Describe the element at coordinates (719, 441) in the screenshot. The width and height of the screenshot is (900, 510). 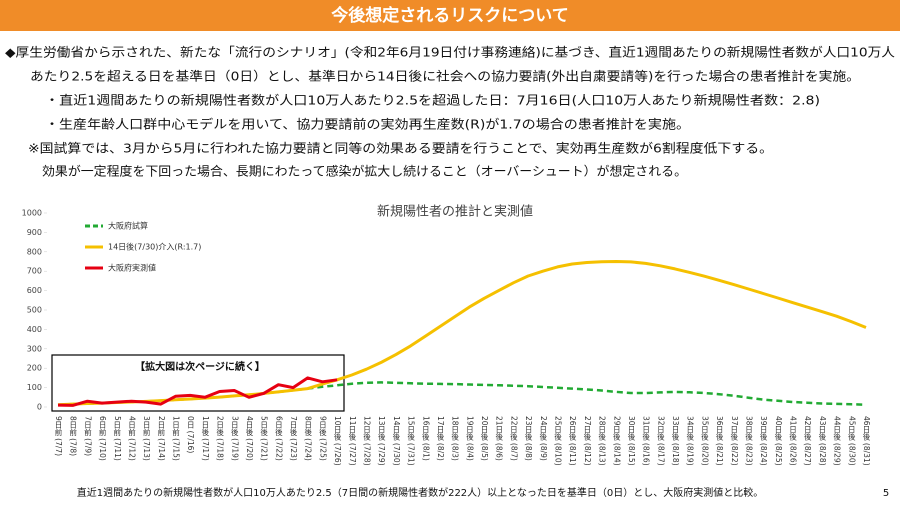
I see `x-tick-label: 36日後 (8/21)` at that location.